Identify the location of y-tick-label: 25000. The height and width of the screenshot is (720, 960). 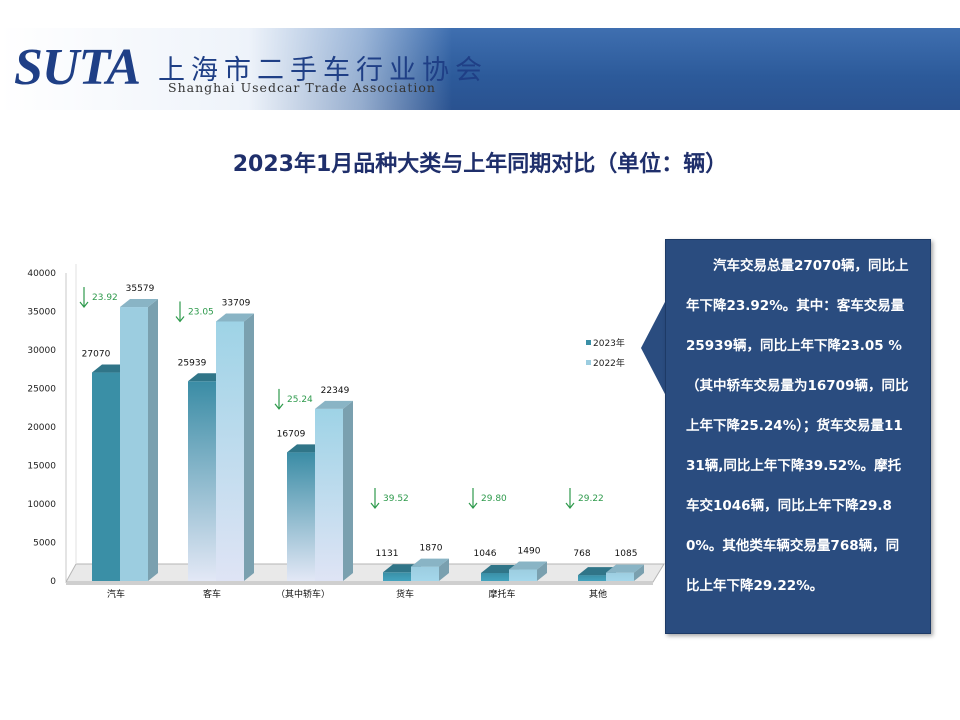
(41, 390).